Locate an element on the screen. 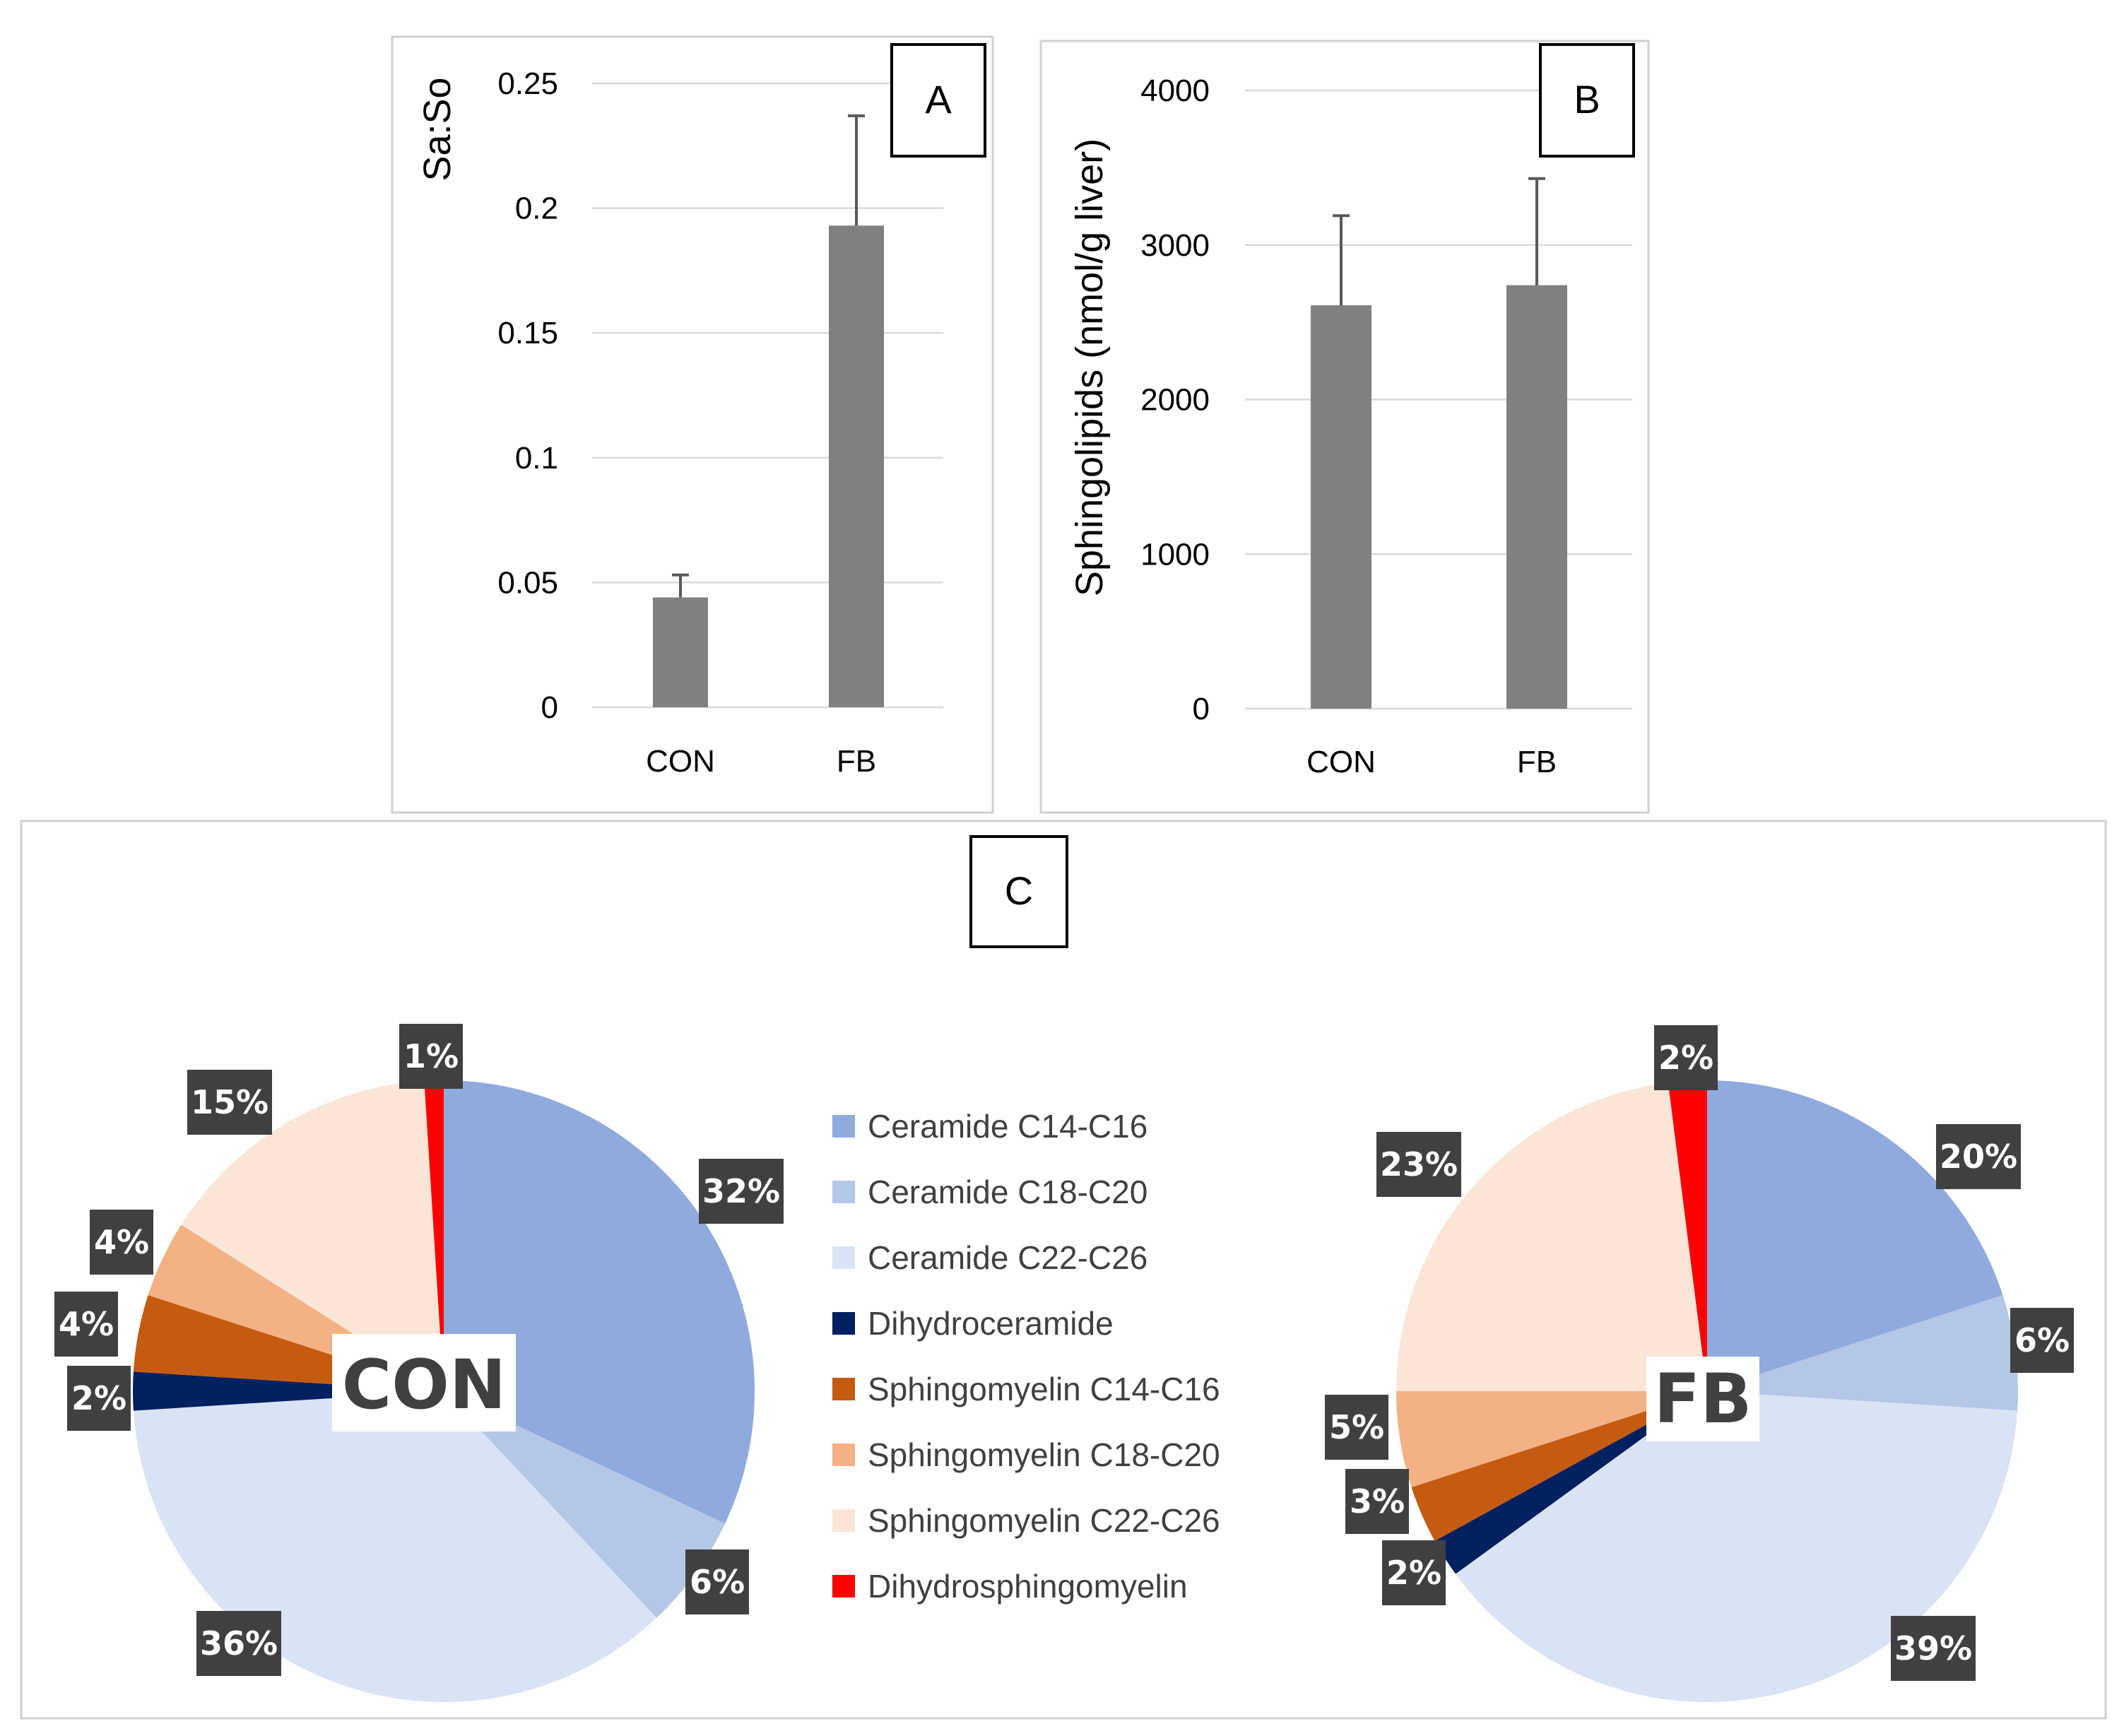 Image resolution: width=2124 pixels, height=1736 pixels. pie-fb: 20% 6% 39% 2% 3% 5% 23% 2% FB is located at coordinates (1699, 1364).